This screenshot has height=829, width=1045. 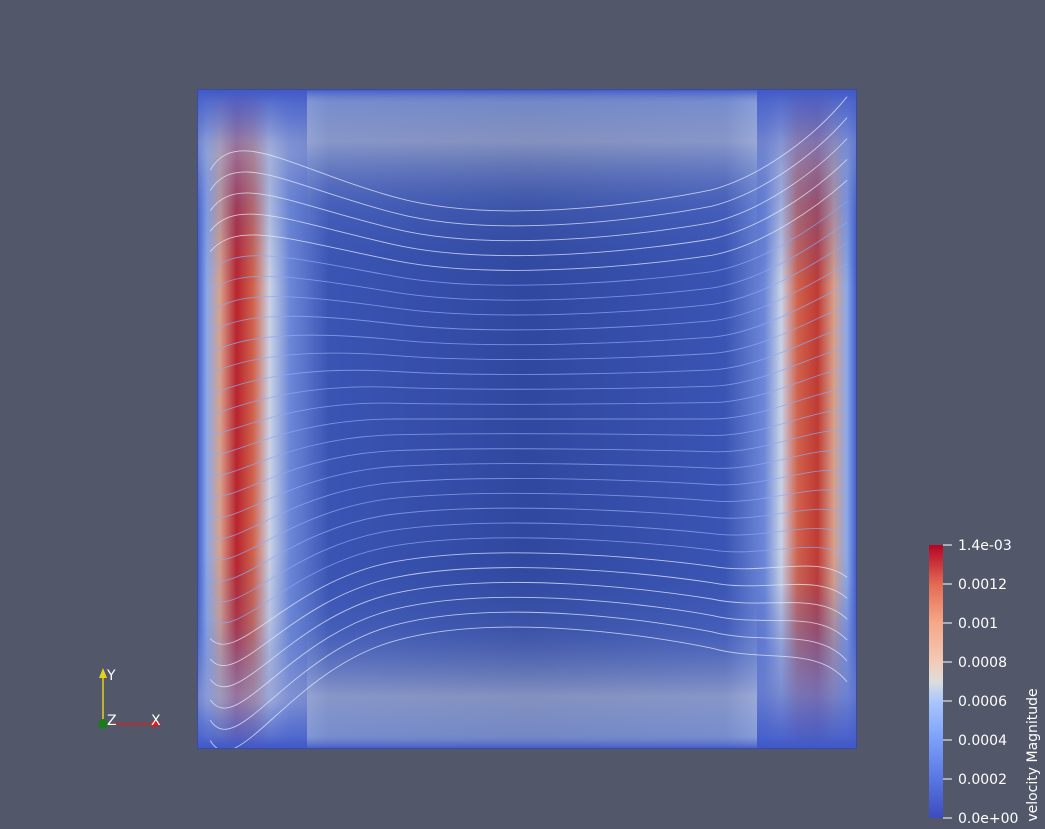 What do you see at coordinates (1033, 754) in the screenshot?
I see `color-bar-title: velocity Magnitude` at bounding box center [1033, 754].